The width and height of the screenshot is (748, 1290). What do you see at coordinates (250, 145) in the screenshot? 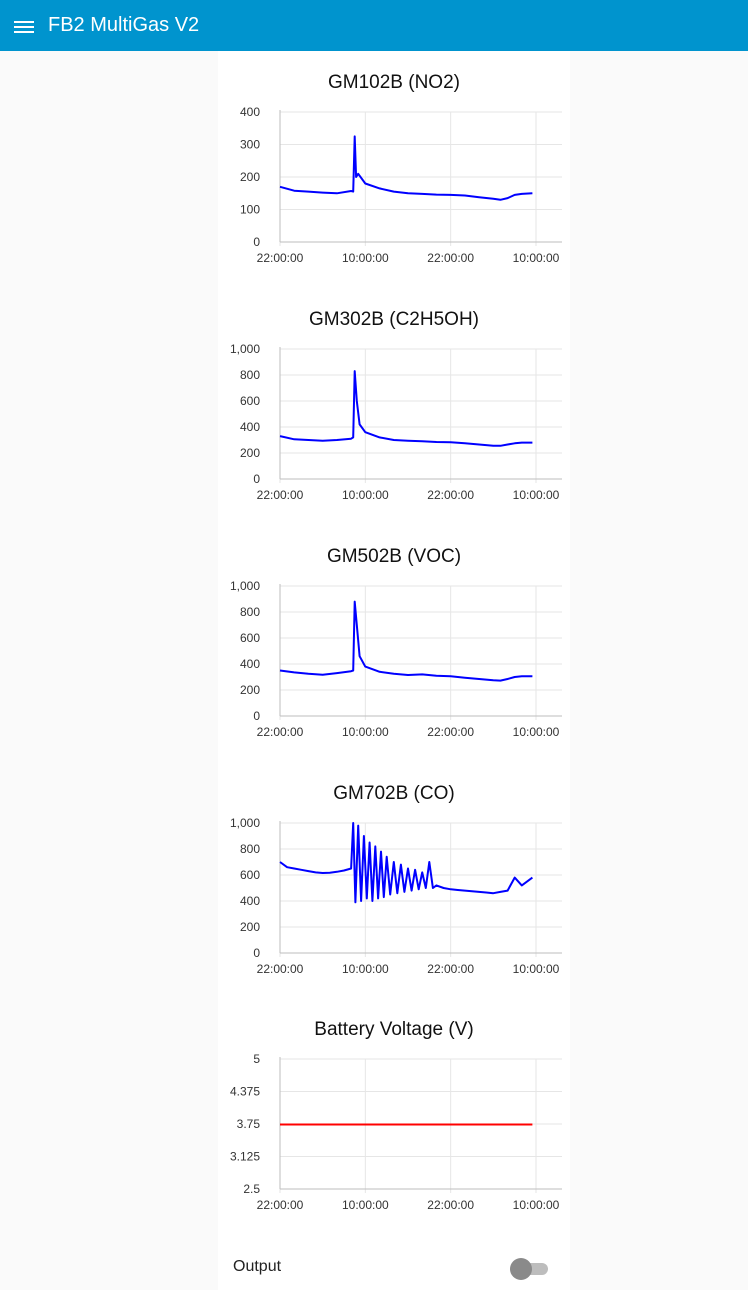
I see `y-tick-label: 300` at bounding box center [250, 145].